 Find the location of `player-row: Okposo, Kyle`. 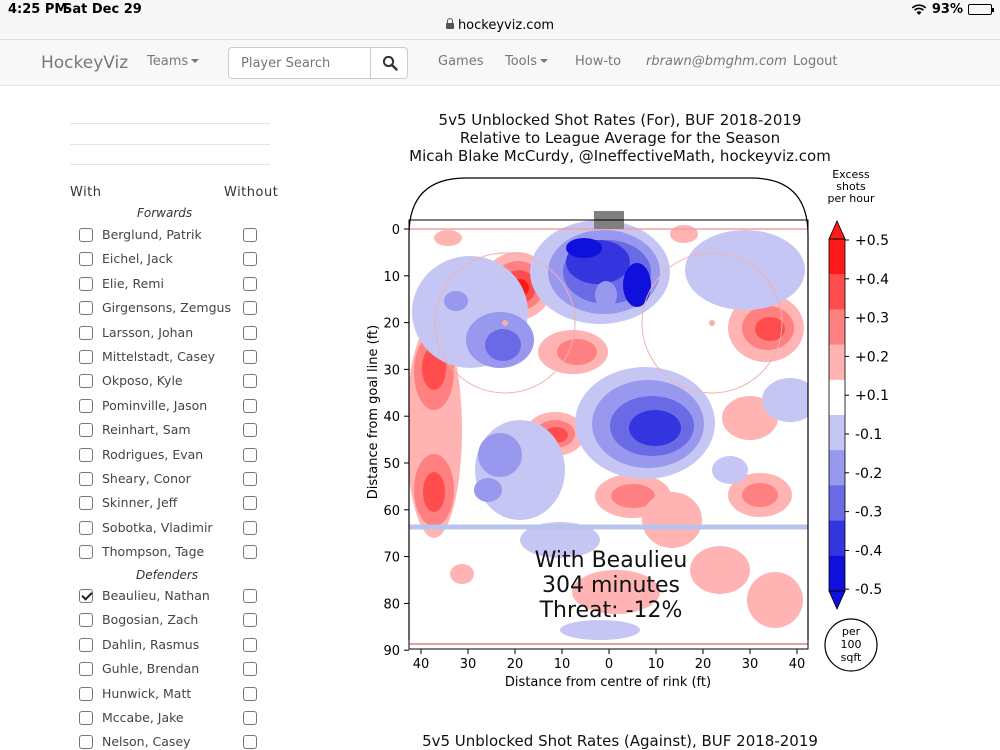

player-row: Okposo, Kyle is located at coordinates (150, 382).